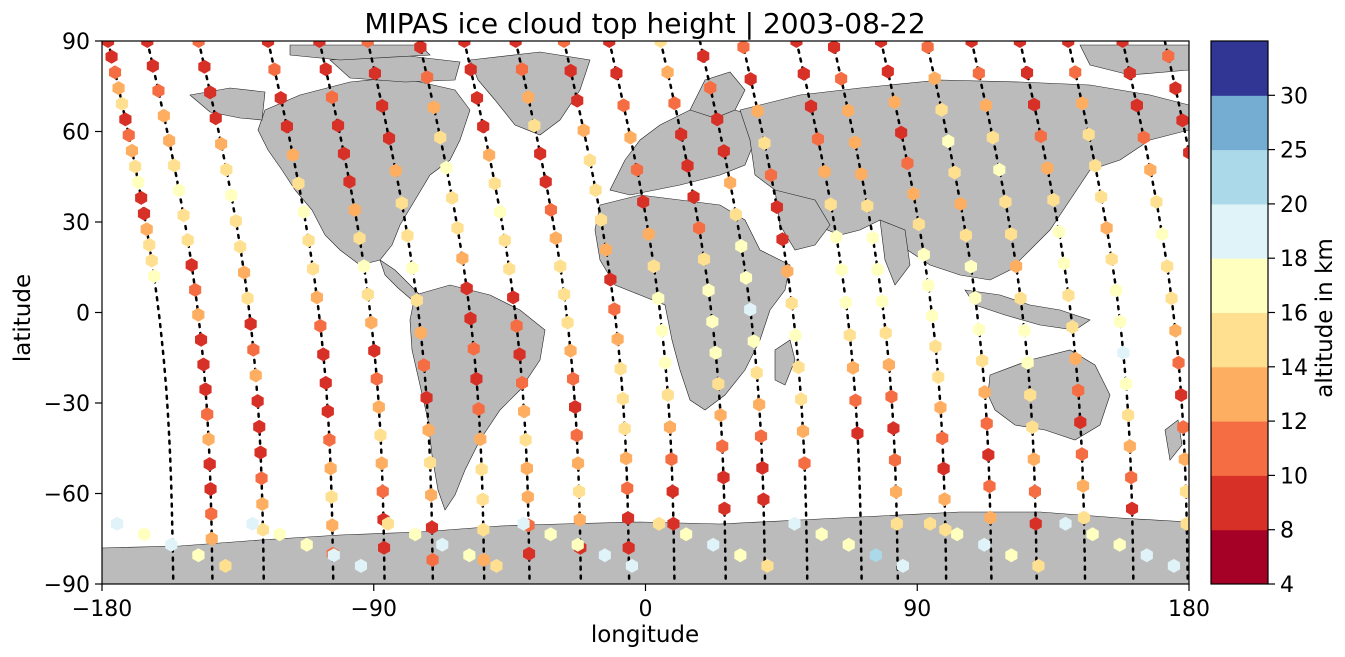 Image resolution: width=1345 pixels, height=657 pixels. What do you see at coordinates (231, 312) in the screenshot?
I see `orbit-track` at bounding box center [231, 312].